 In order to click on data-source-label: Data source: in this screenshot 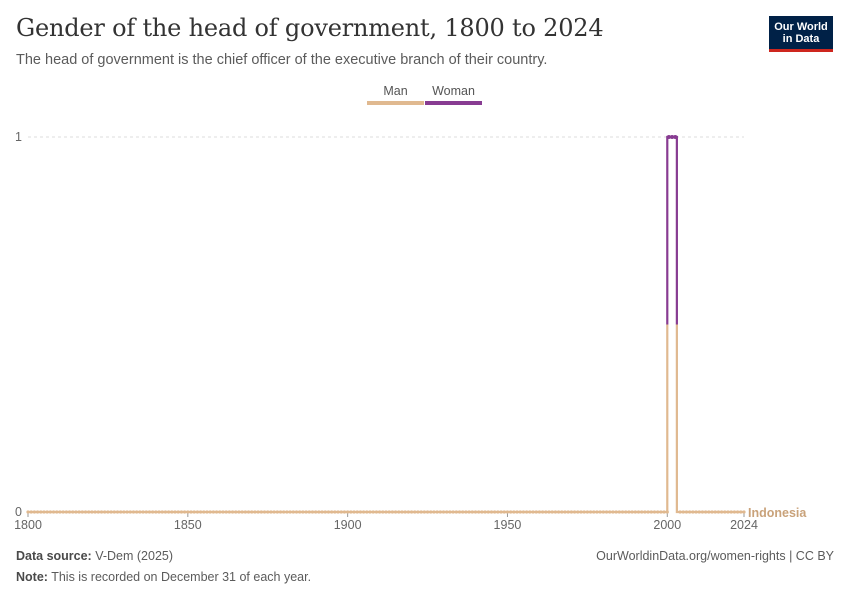, I will do `click(54, 556)`.